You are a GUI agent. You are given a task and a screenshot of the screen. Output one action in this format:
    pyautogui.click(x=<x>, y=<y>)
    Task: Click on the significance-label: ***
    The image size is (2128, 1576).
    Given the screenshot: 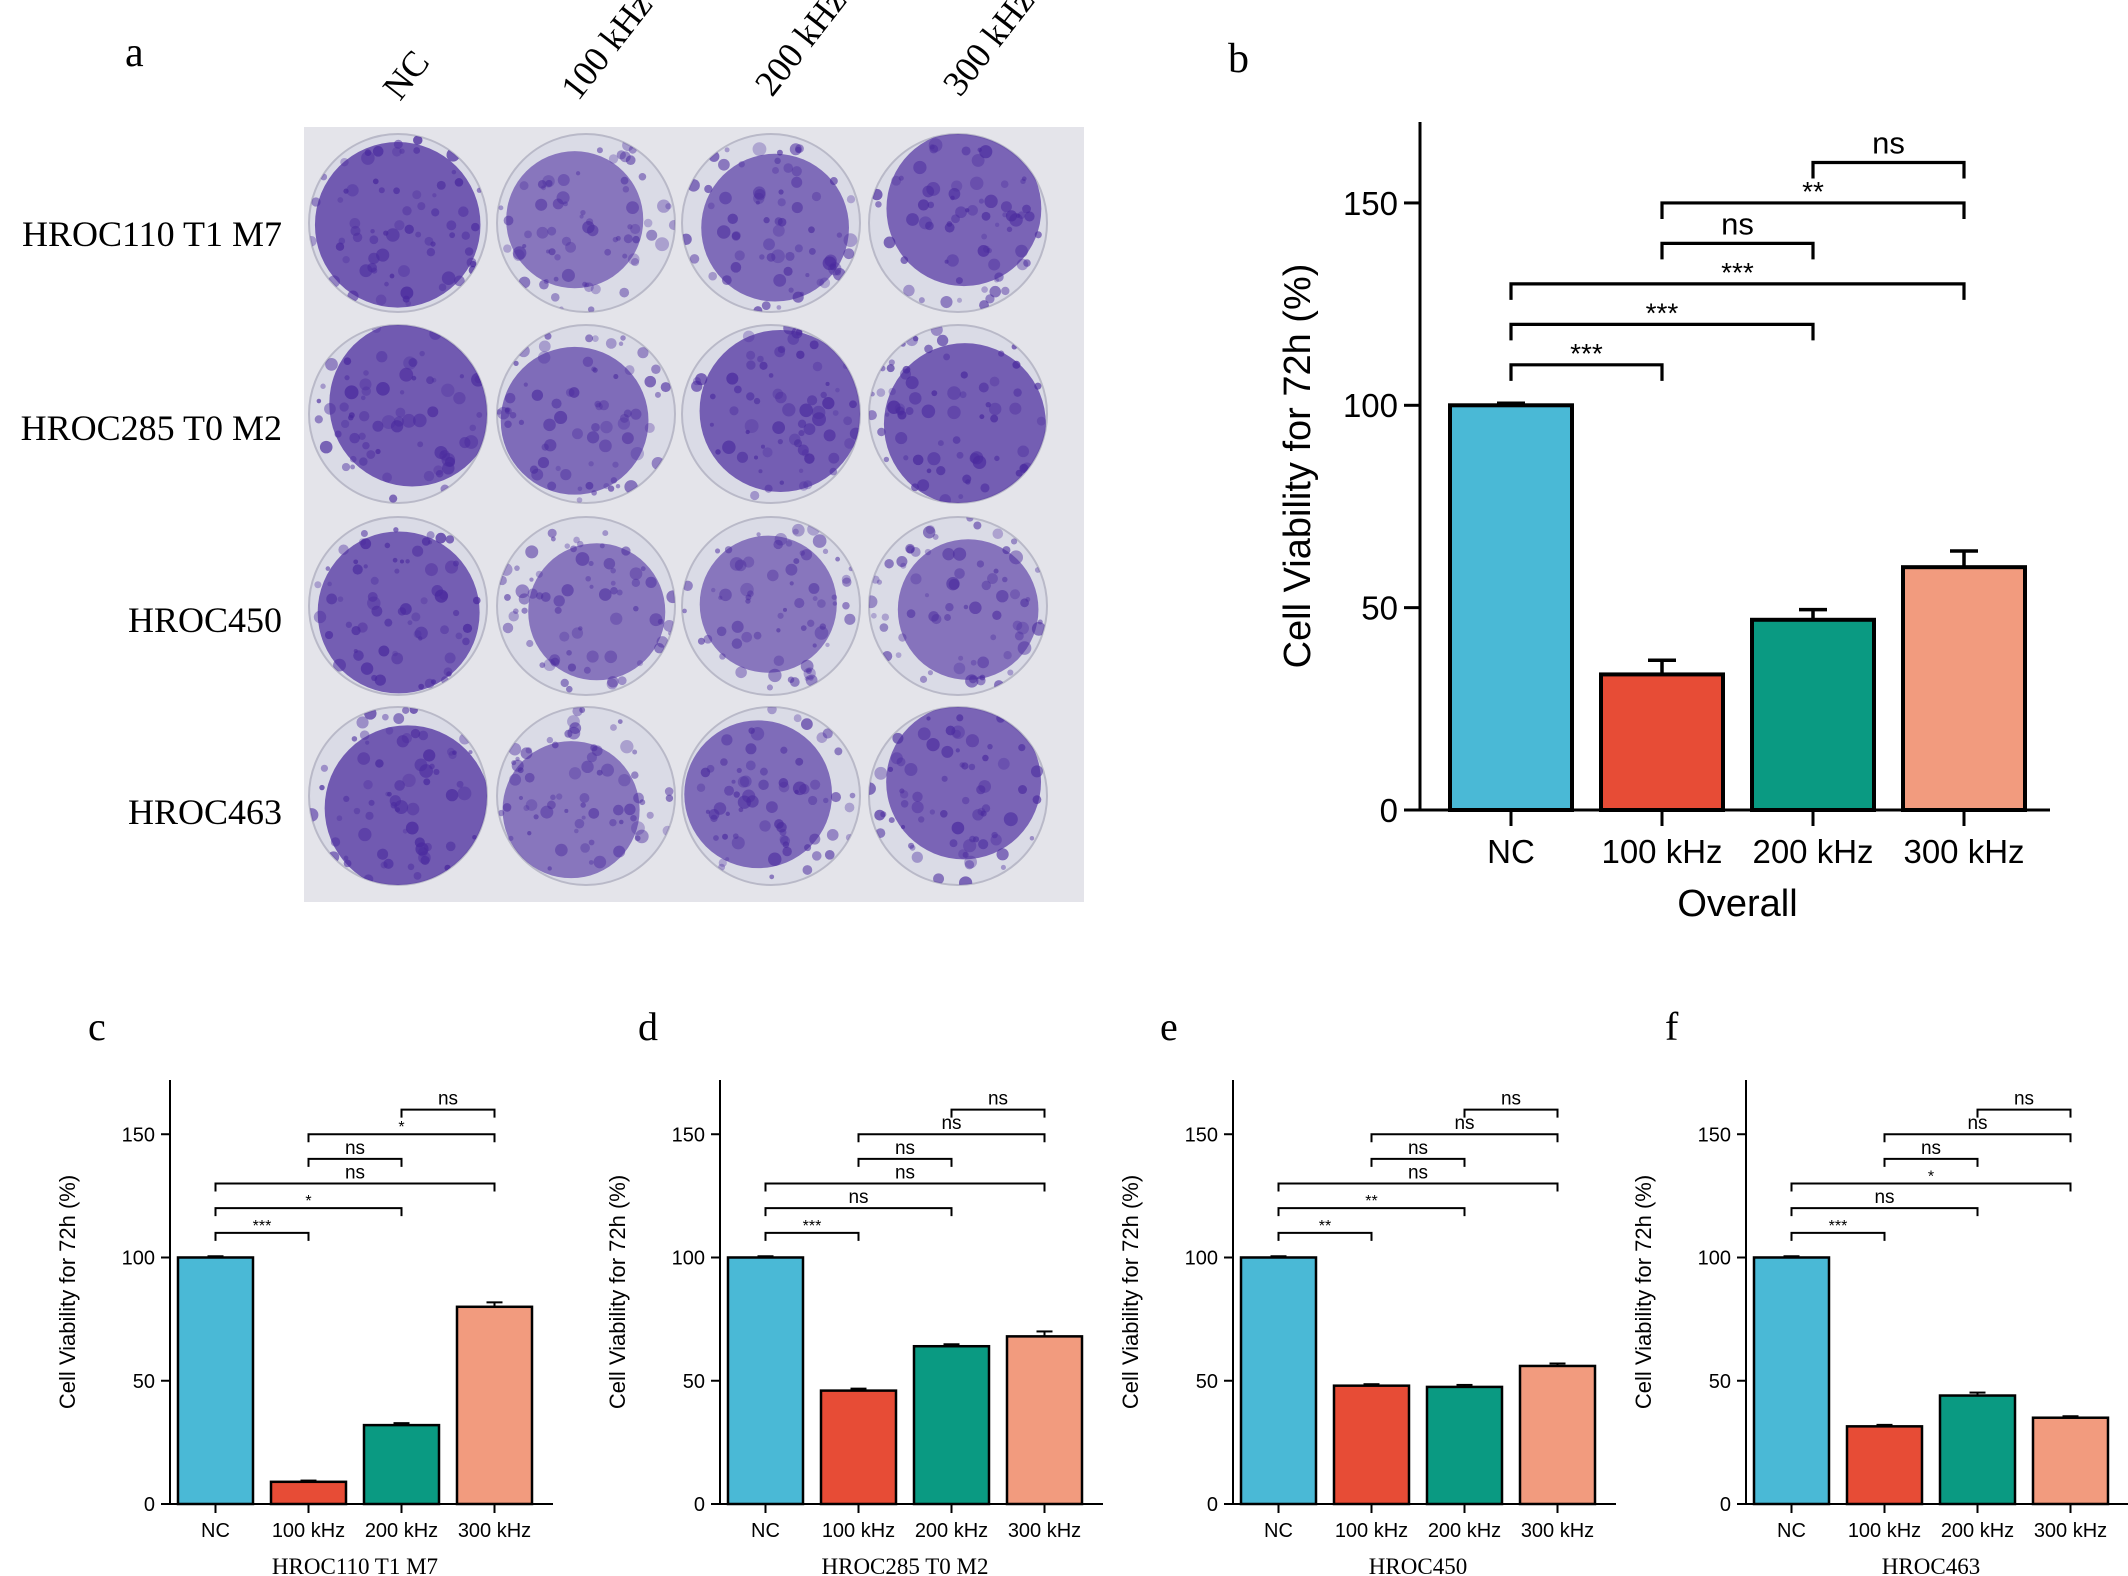 What is the action you would take?
    pyautogui.click(x=1586, y=353)
    